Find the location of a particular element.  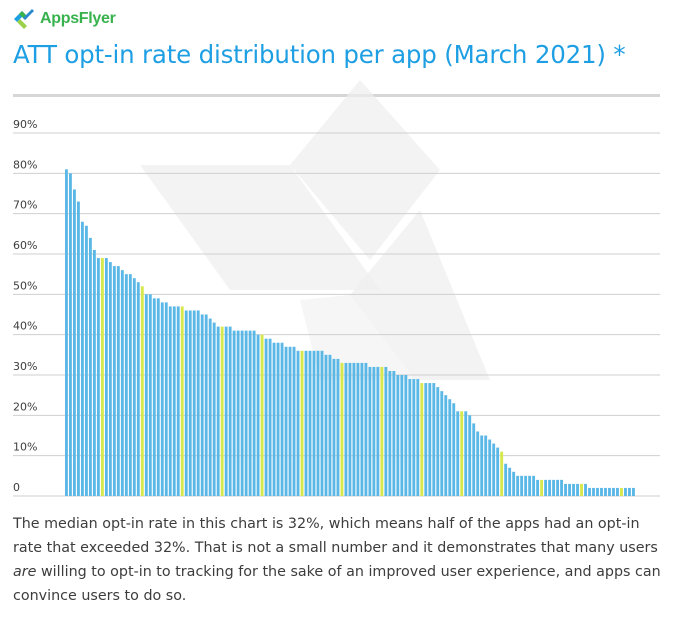

description-emphasis: are is located at coordinates (25, 572).